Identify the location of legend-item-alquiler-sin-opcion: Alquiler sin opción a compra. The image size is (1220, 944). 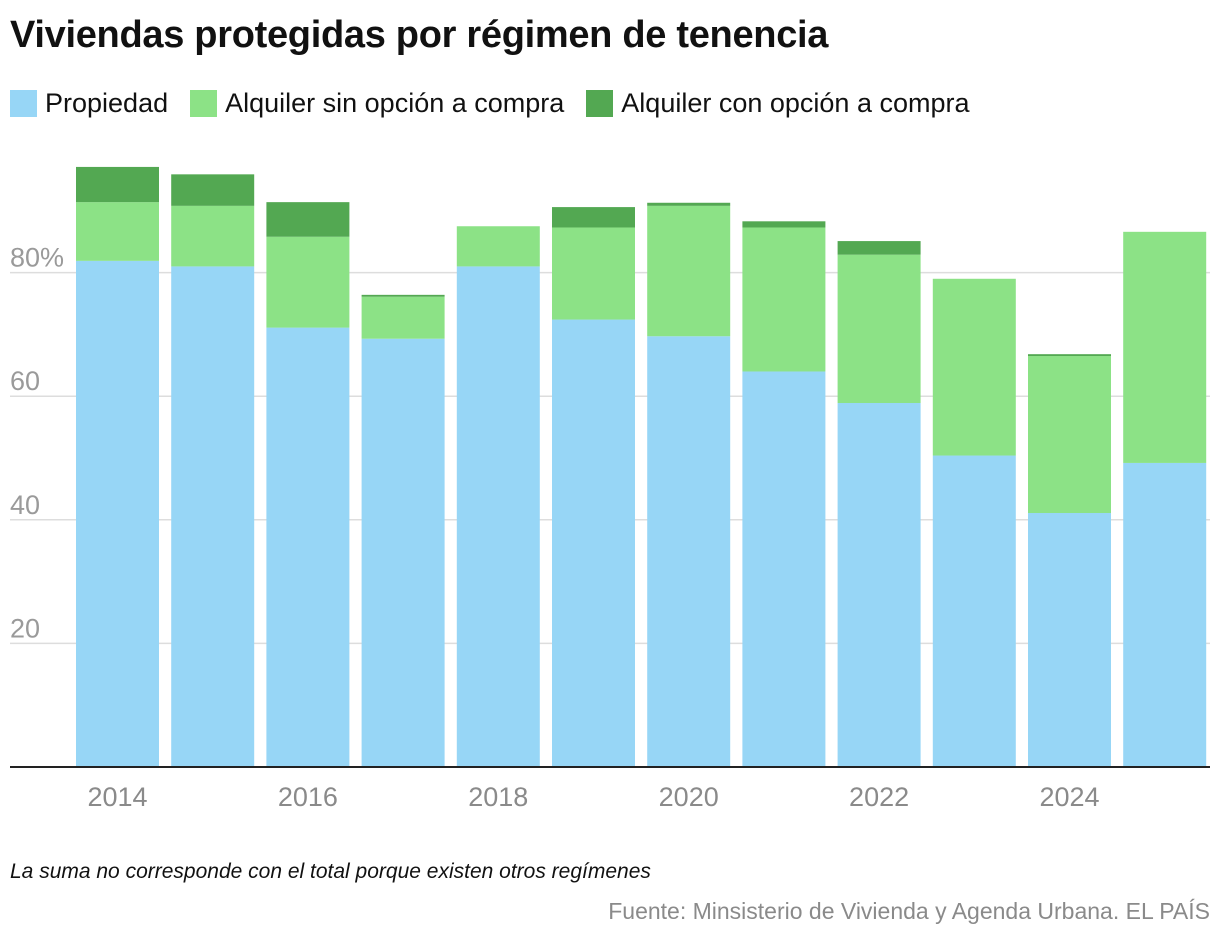
(377, 103).